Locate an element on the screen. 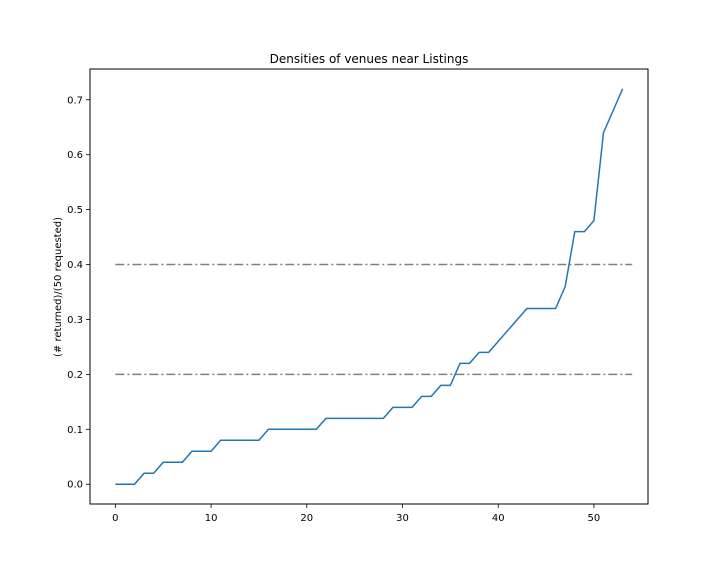 The height and width of the screenshot is (576, 720). y-tick-label: 0.2 is located at coordinates (75, 375).